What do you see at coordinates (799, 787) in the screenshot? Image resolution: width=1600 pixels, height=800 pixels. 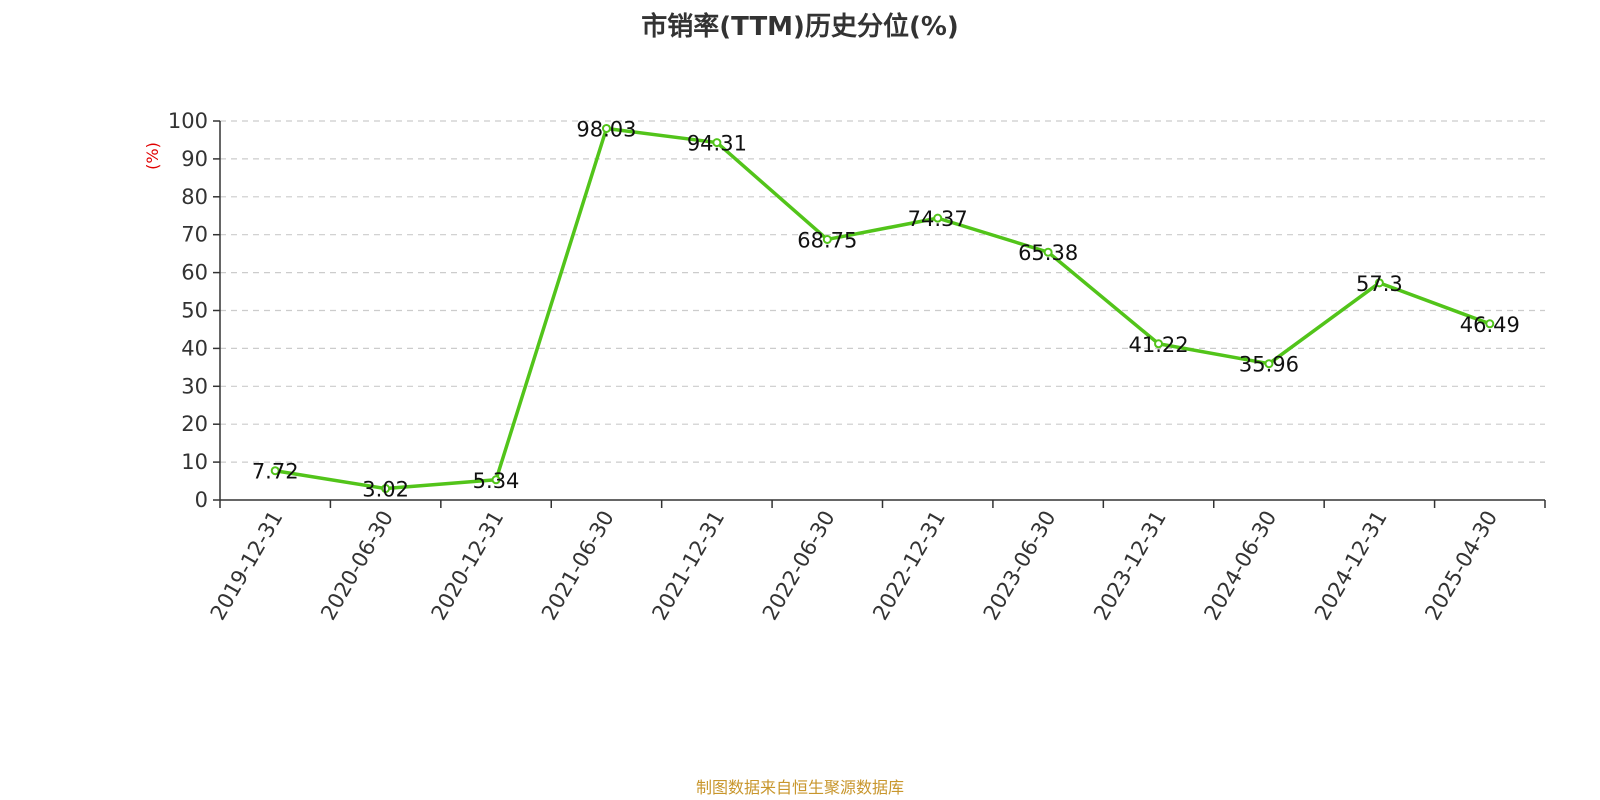 I see `footer-source: 制图数据来自恒生聚源数据库` at bounding box center [799, 787].